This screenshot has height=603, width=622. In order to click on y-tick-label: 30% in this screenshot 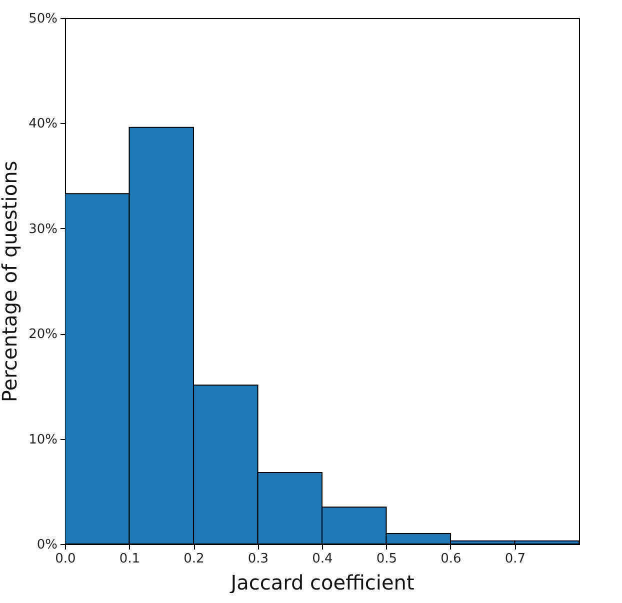, I will do `click(43, 229)`.